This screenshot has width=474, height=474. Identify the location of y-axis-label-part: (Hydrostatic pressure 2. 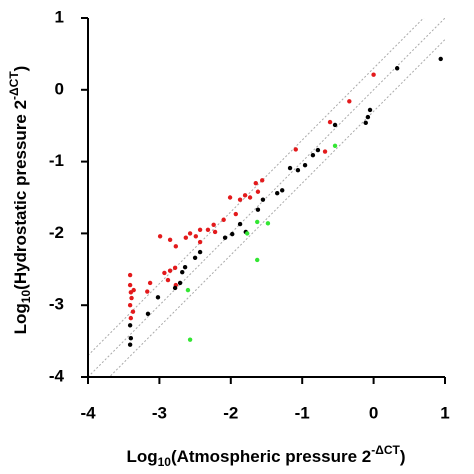
(20, 195).